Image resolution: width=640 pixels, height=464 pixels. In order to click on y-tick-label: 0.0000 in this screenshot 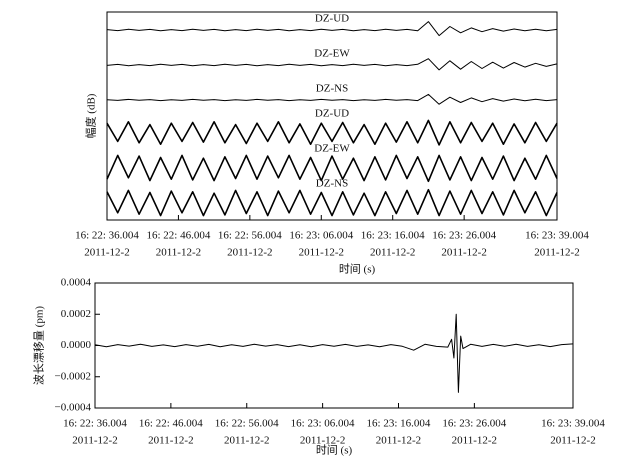, I will do `click(76, 345)`.